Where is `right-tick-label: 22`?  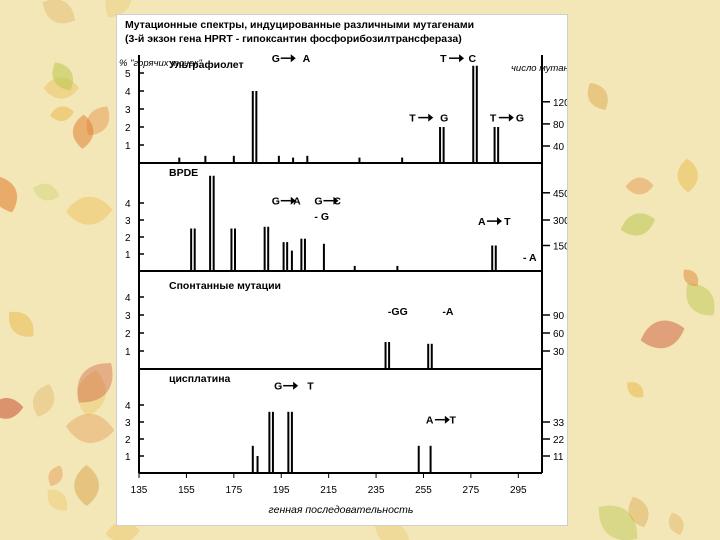
right-tick-label: 22 is located at coordinates (559, 440).